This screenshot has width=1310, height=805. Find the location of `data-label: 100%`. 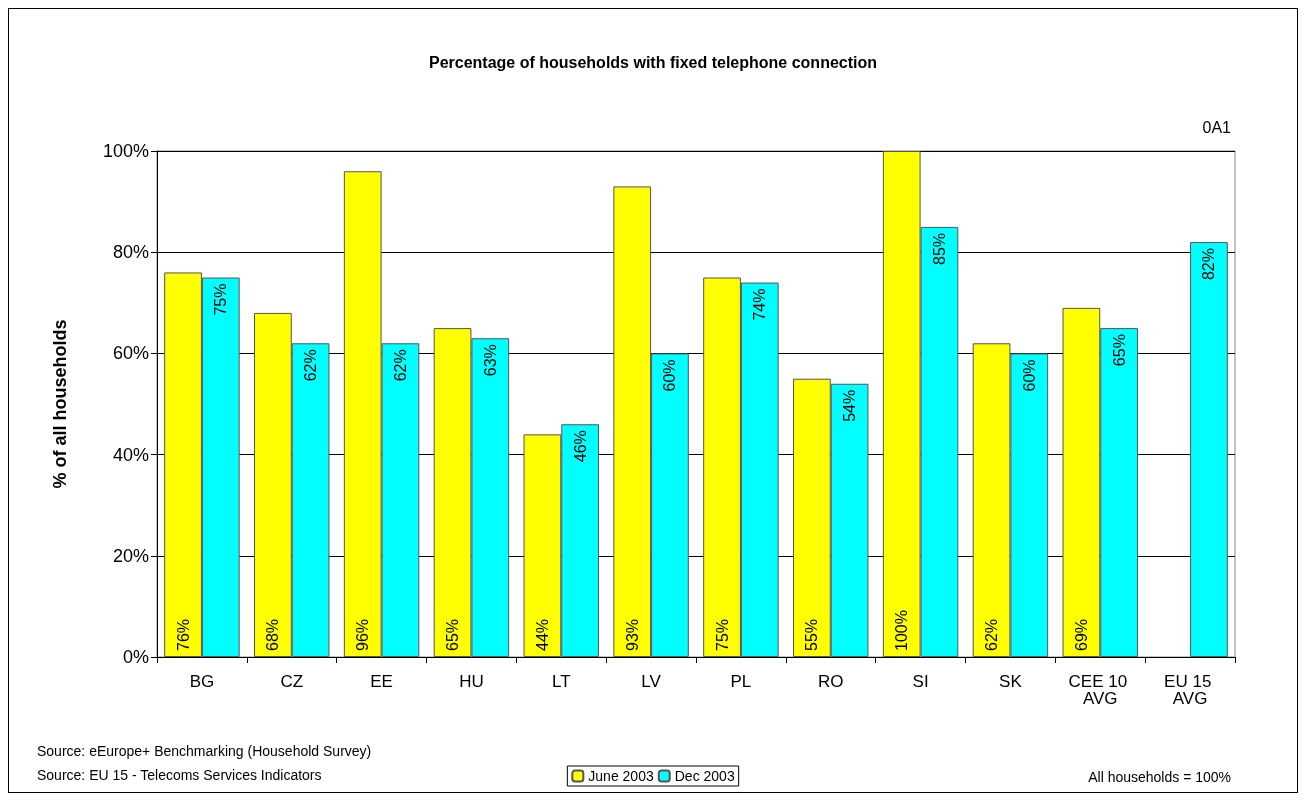

data-label: 100% is located at coordinates (902, 630).